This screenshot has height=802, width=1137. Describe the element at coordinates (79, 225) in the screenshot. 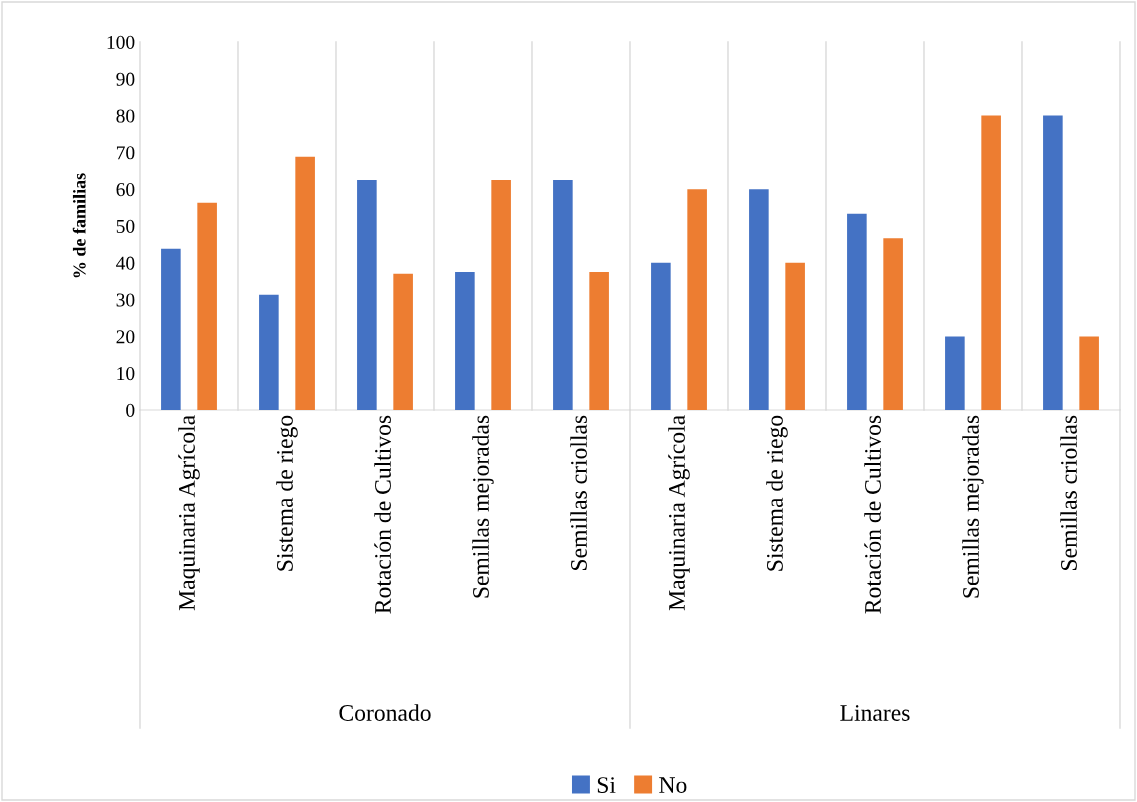

I see `y-axis-title: % de familias` at that location.